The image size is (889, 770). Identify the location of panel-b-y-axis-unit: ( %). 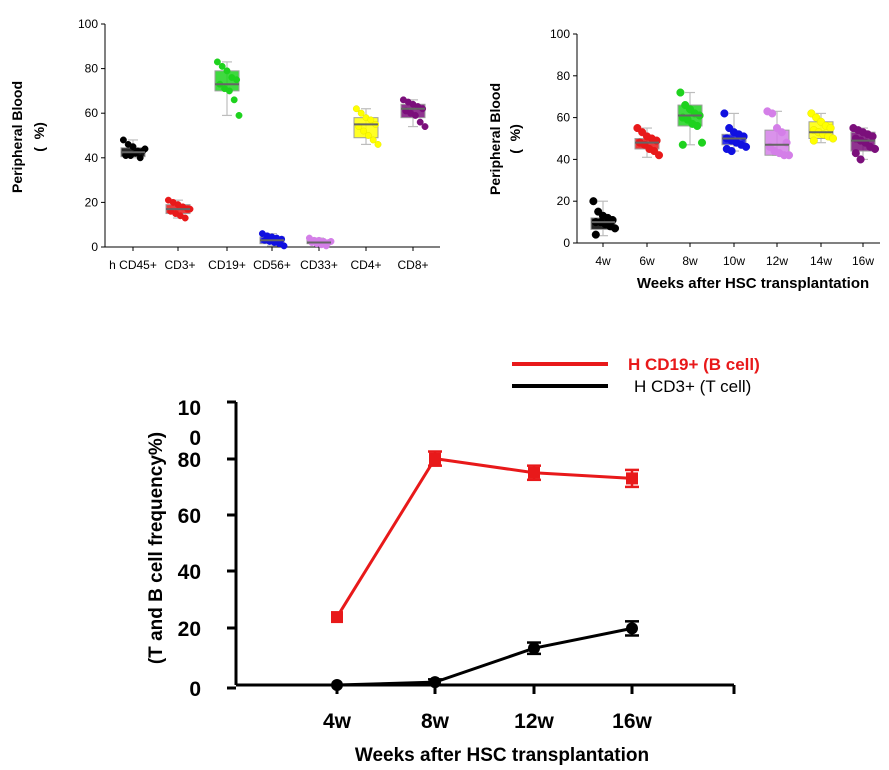
(515, 139).